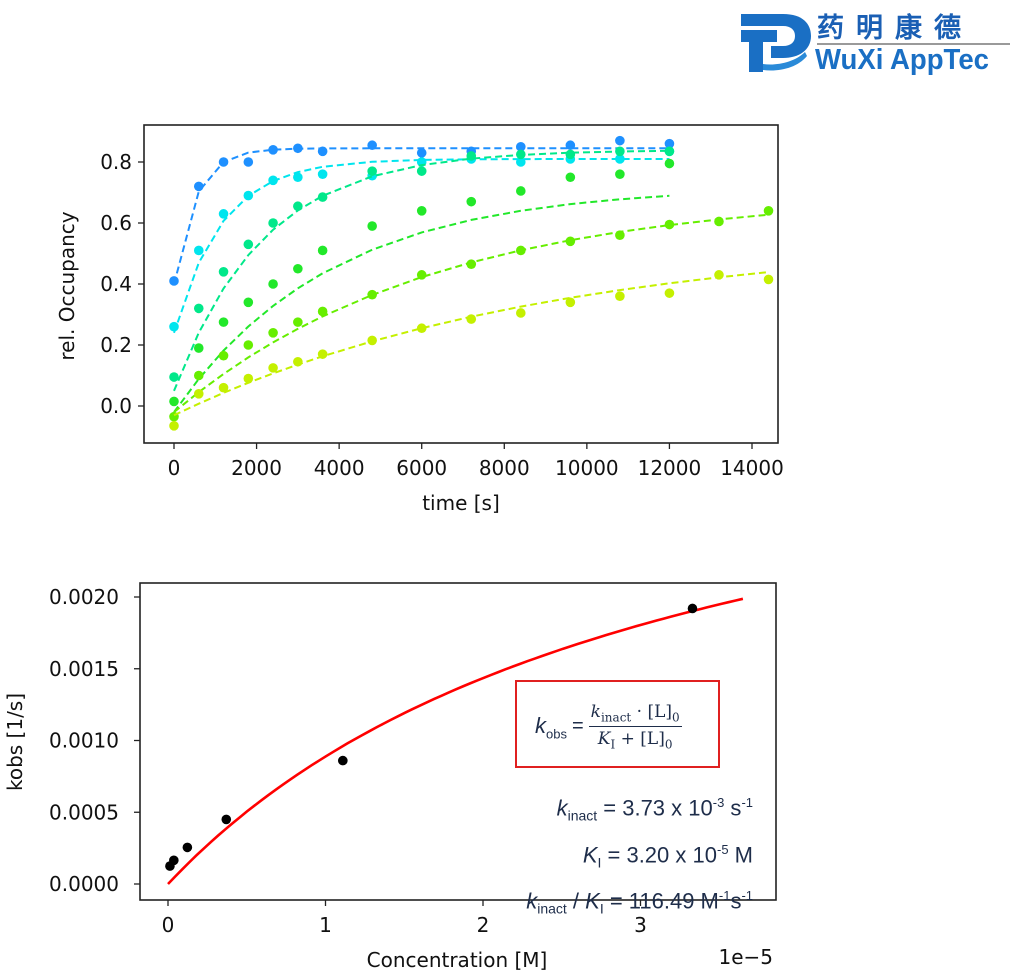 This screenshot has width=1015, height=973. What do you see at coordinates (902, 60) in the screenshot?
I see `logo-english-text: WuXi AppTec` at bounding box center [902, 60].